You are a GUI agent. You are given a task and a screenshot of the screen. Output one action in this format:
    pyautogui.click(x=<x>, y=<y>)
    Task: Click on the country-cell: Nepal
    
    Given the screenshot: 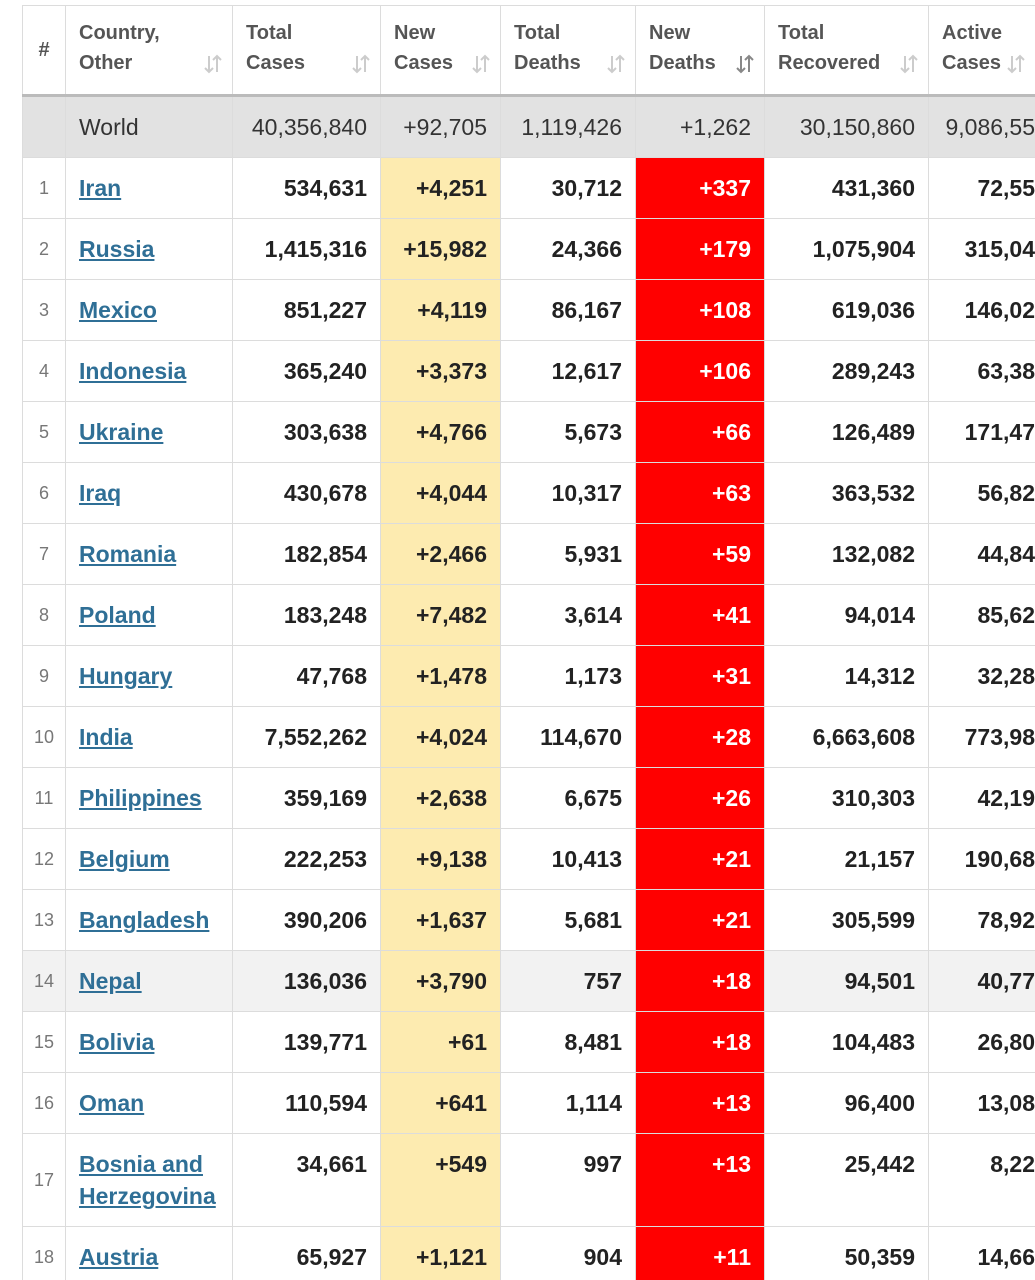 What is the action you would take?
    pyautogui.click(x=149, y=981)
    